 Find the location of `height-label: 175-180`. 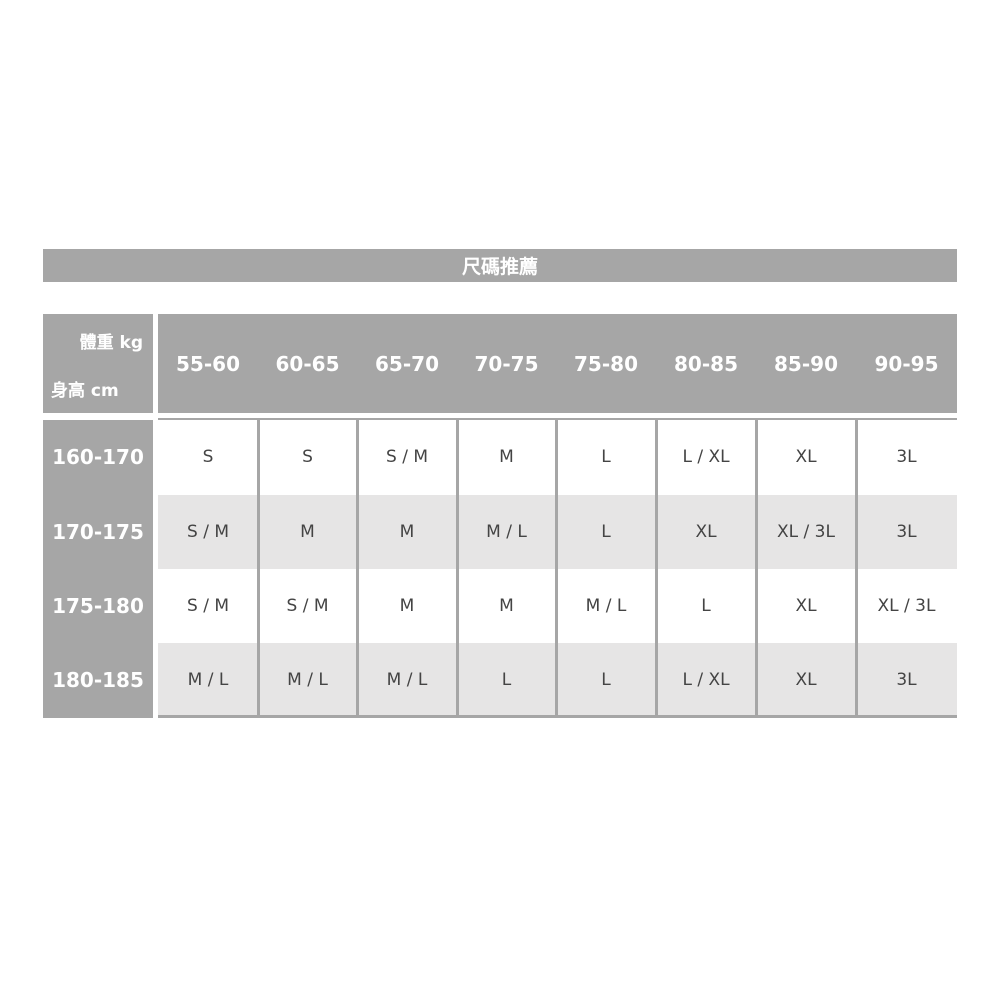

height-label: 175-180 is located at coordinates (98, 606).